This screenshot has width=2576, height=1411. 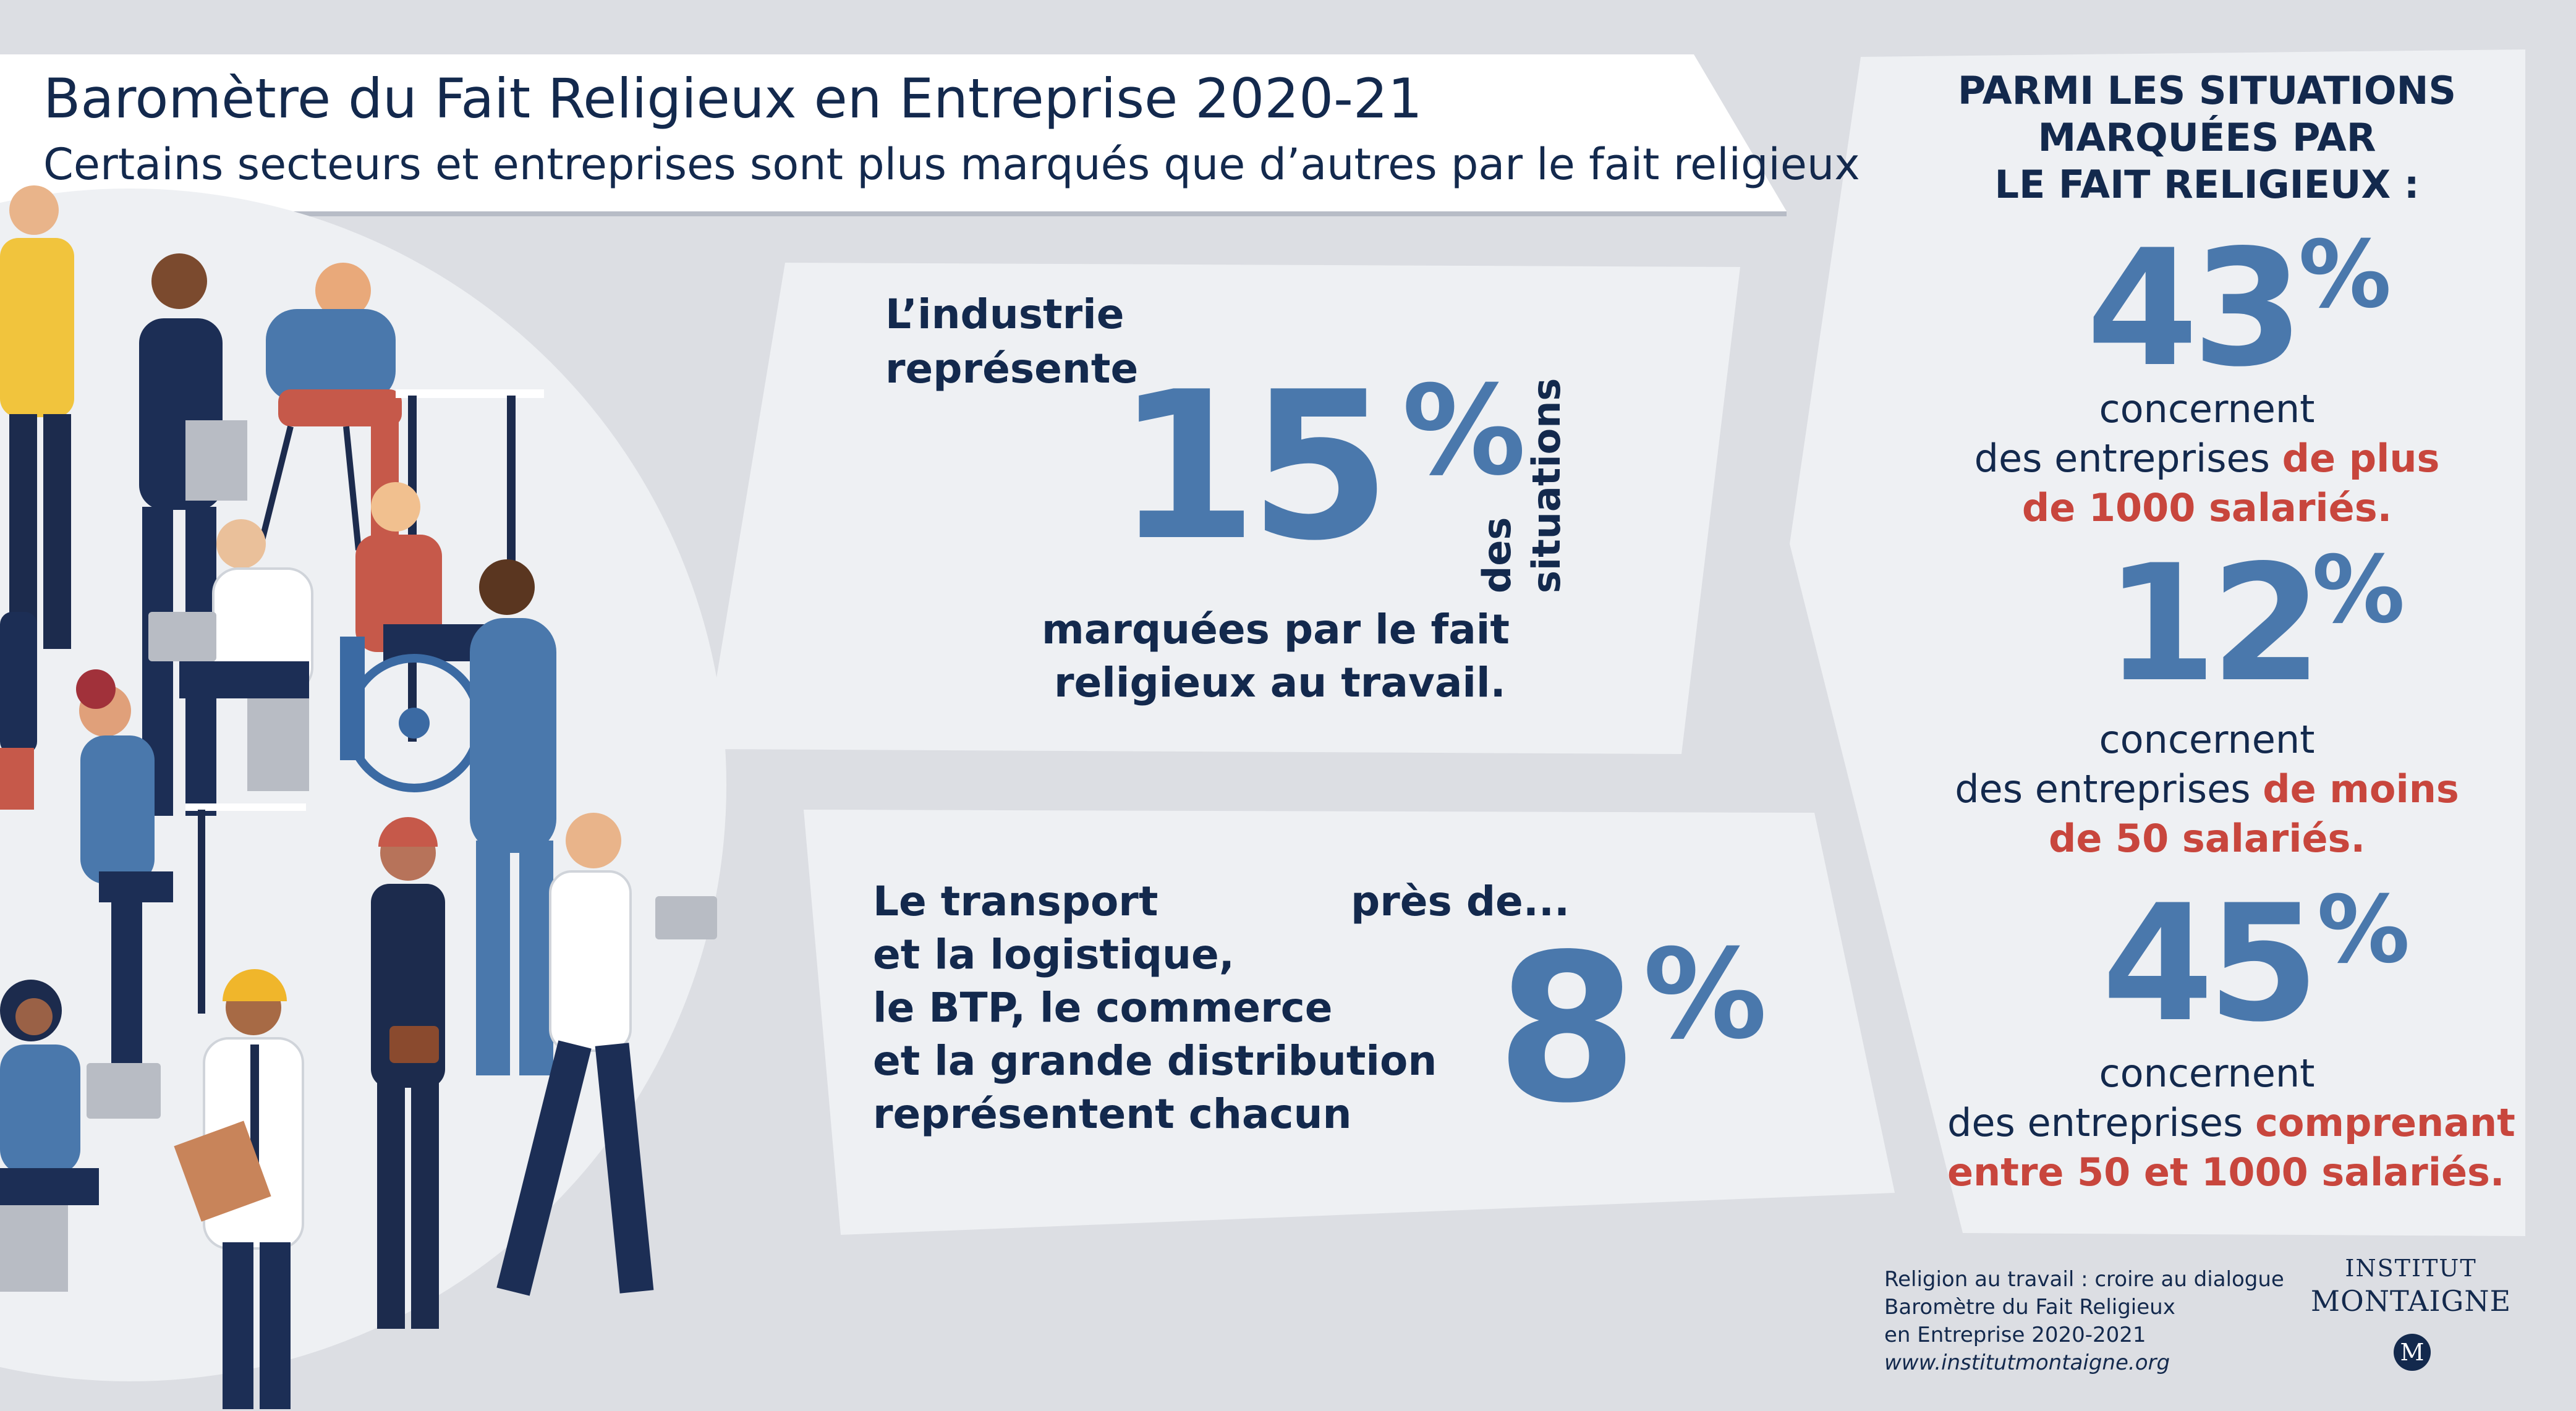 I want to click on stat-3-highlight-a: comprenant, so click(x=2385, y=1122).